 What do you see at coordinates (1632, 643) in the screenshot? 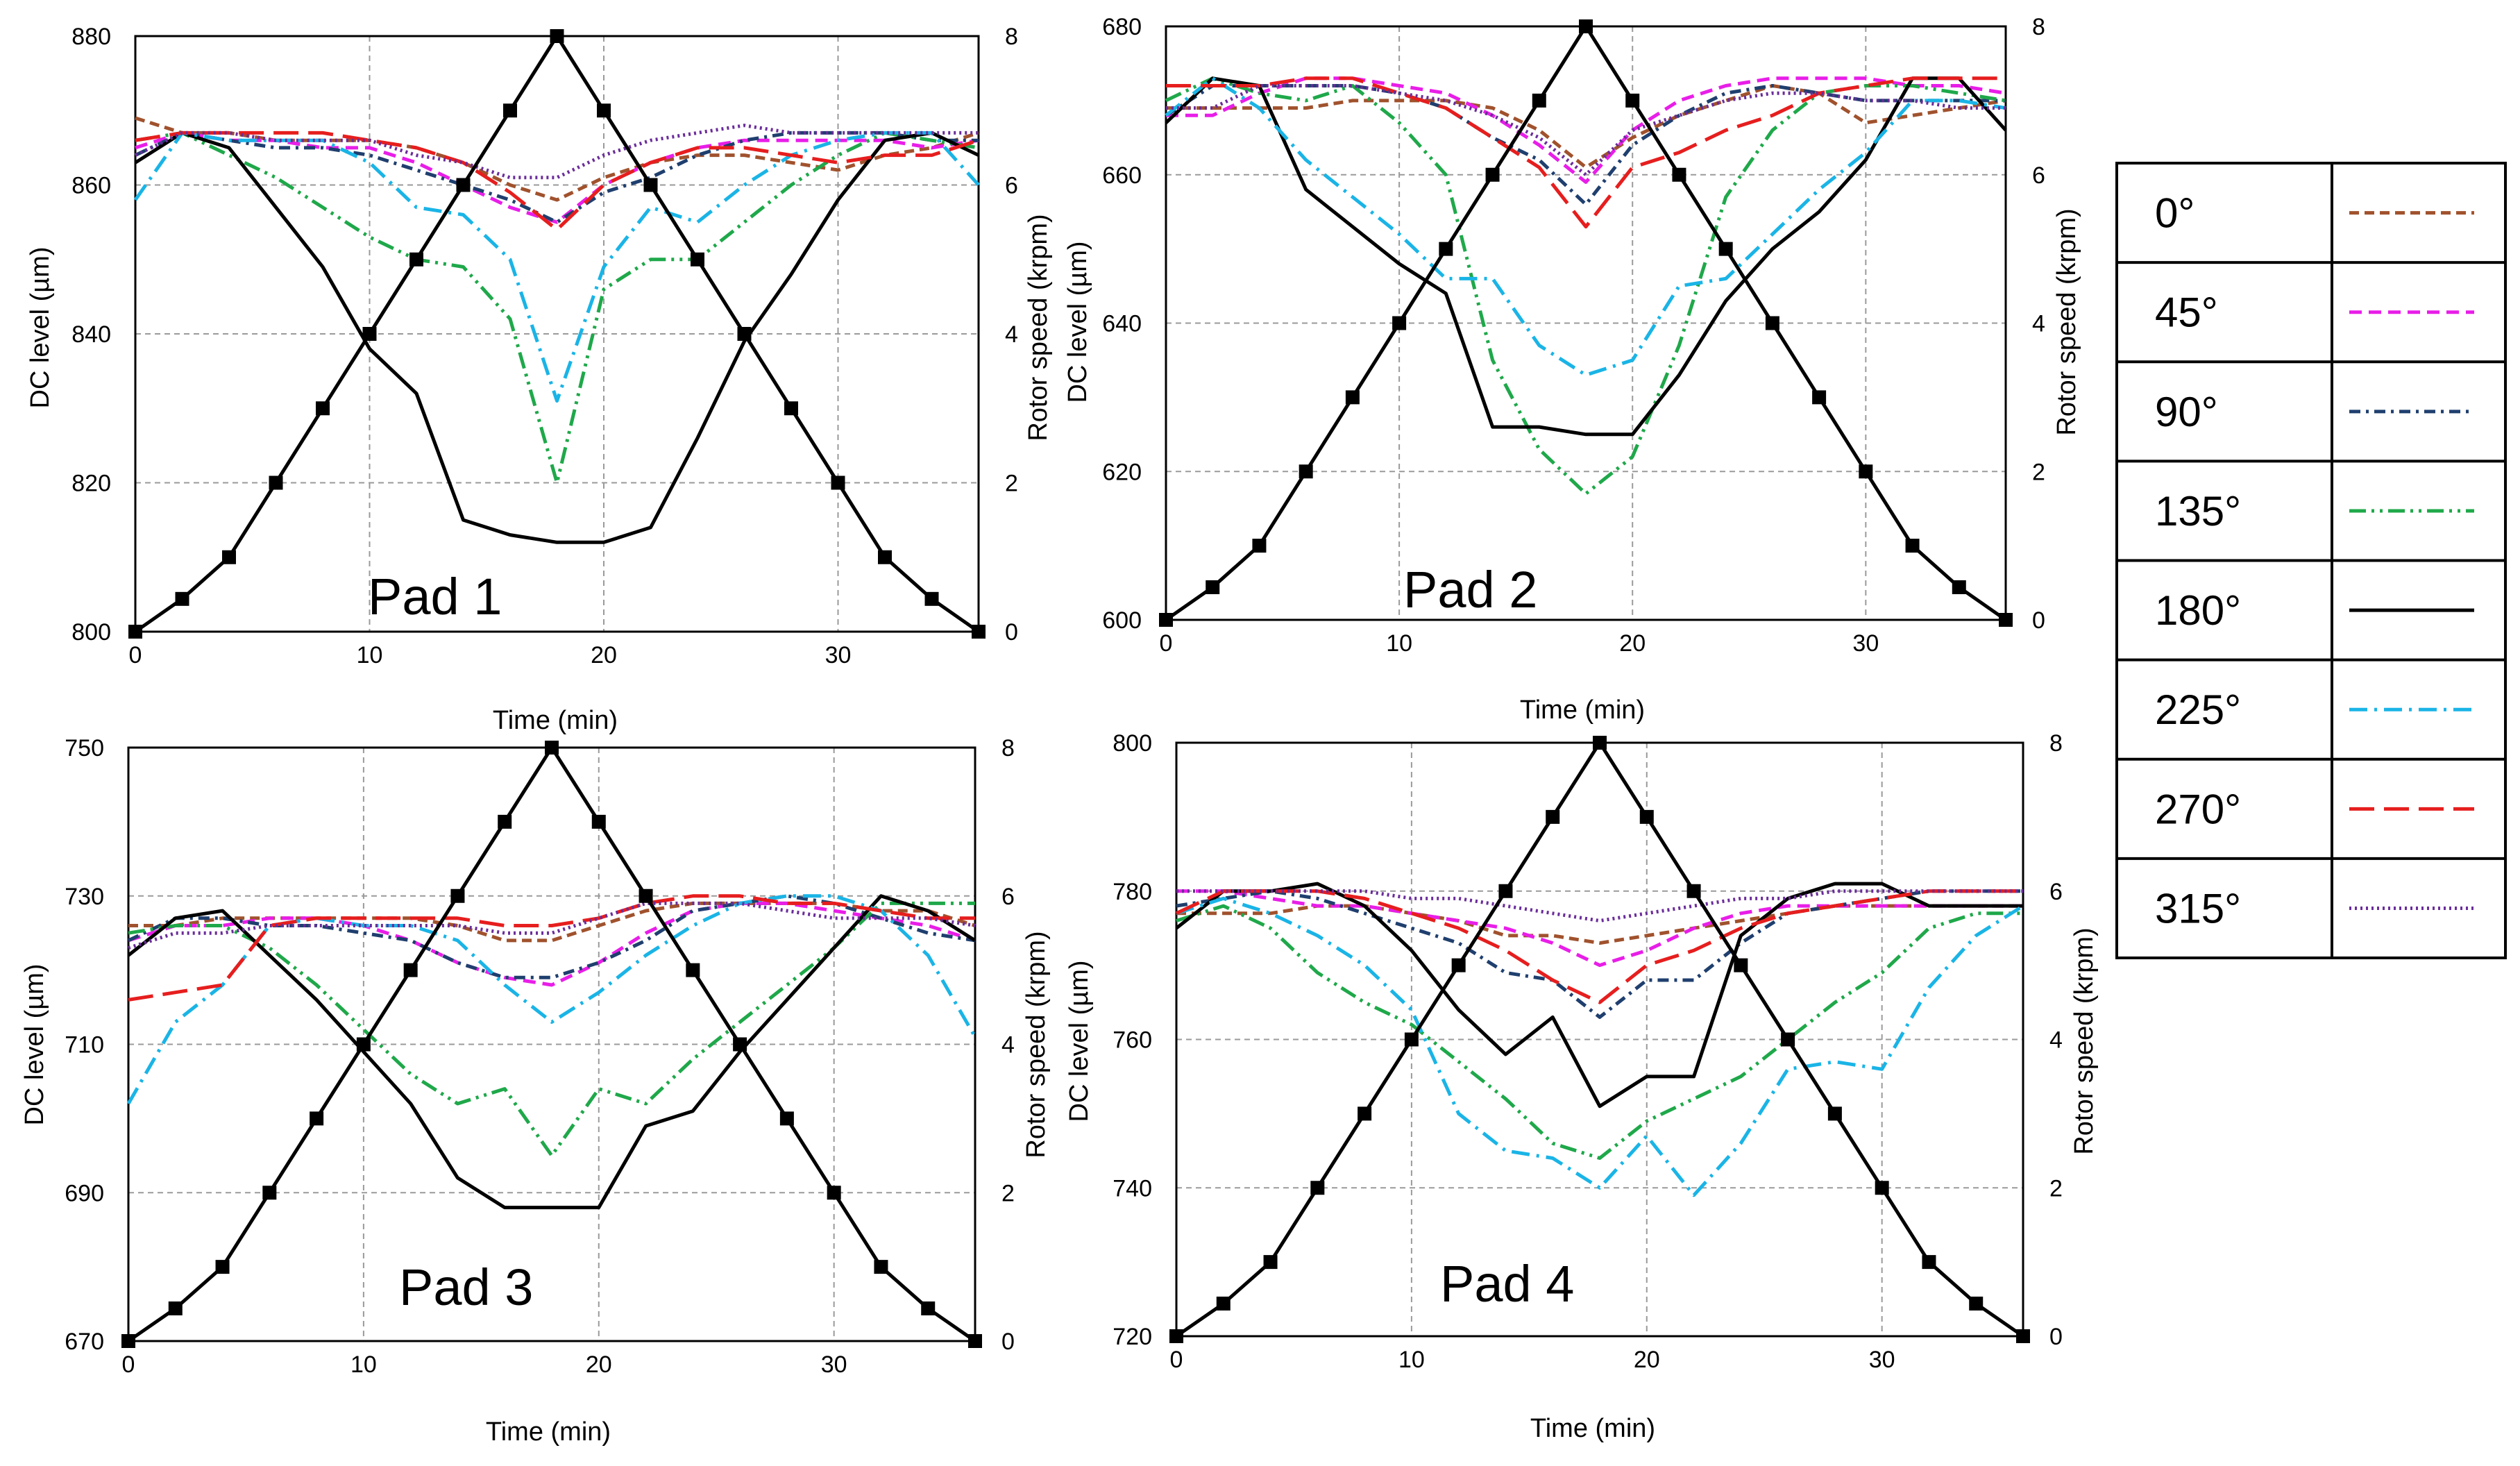
I see `pad-2-xtick-label: 20` at bounding box center [1632, 643].